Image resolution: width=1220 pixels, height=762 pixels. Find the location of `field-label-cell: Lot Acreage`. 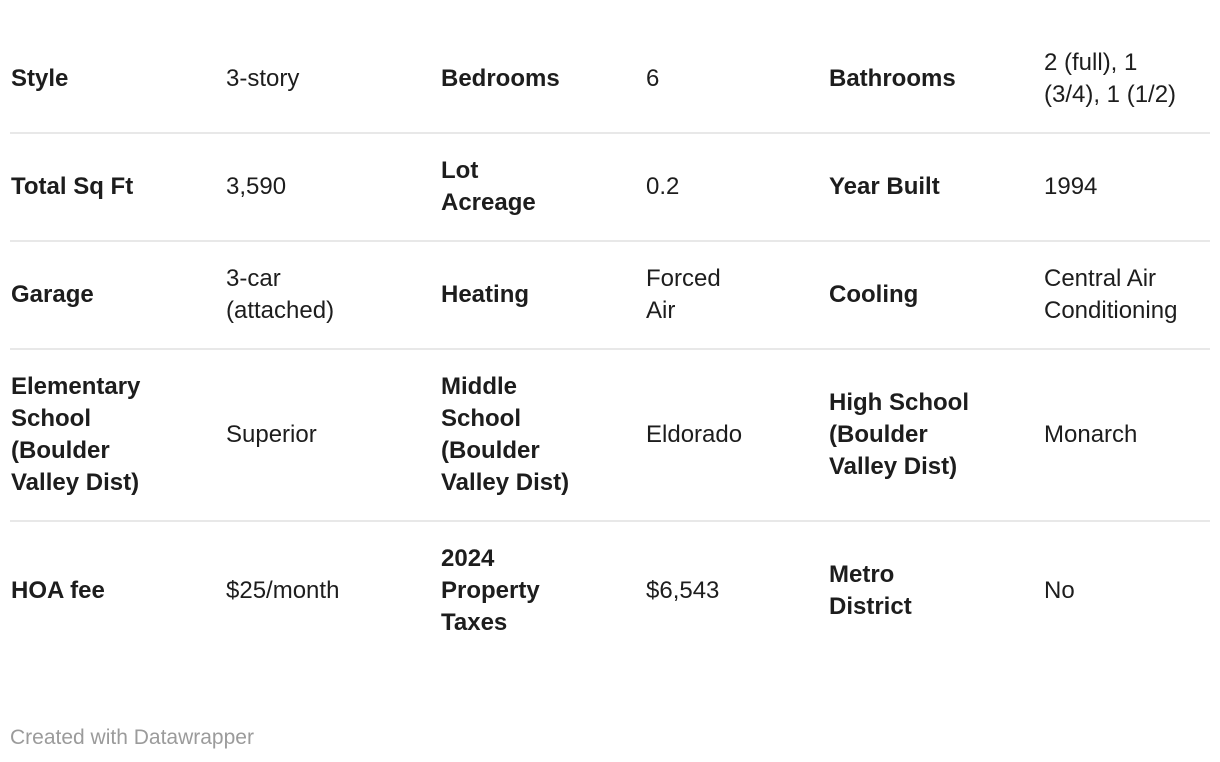

field-label-cell: Lot Acreage is located at coordinates (542, 186).